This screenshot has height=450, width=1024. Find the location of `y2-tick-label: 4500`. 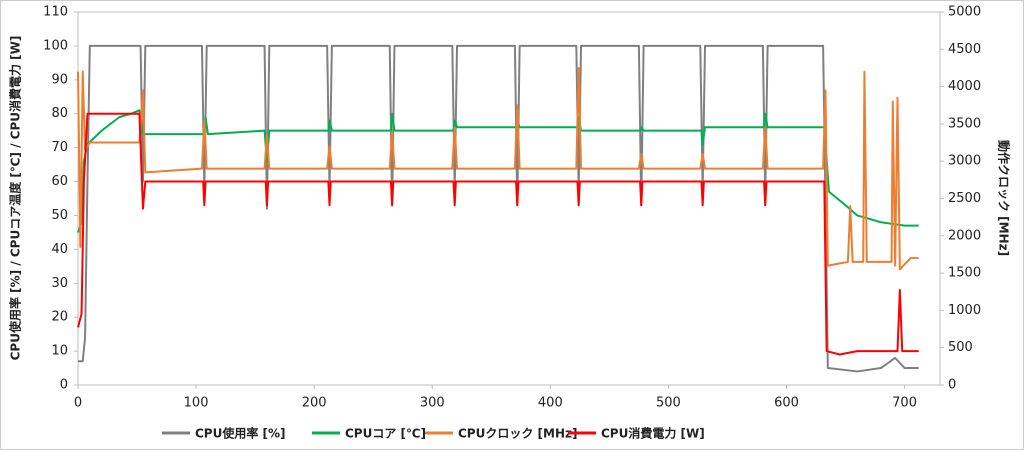

y2-tick-label: 4500 is located at coordinates (964, 49).